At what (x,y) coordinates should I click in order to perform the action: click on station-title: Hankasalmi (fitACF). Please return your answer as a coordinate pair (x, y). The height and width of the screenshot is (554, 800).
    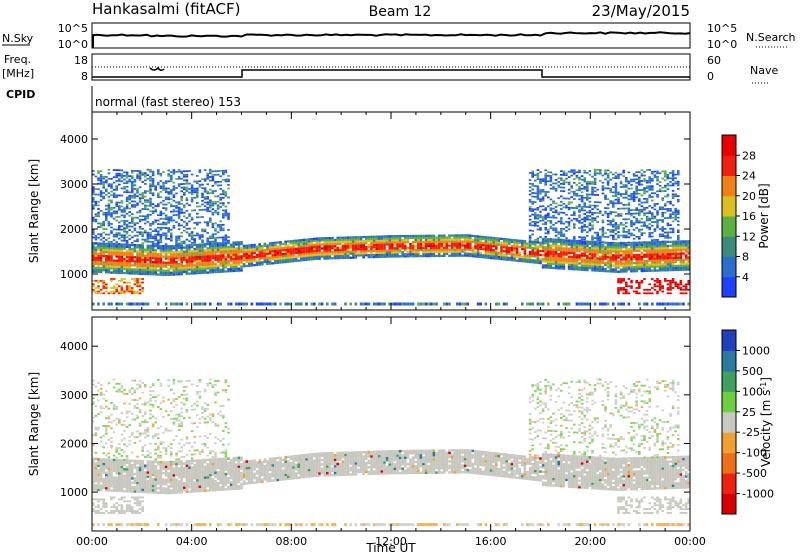
    Looking at the image, I should click on (166, 9).